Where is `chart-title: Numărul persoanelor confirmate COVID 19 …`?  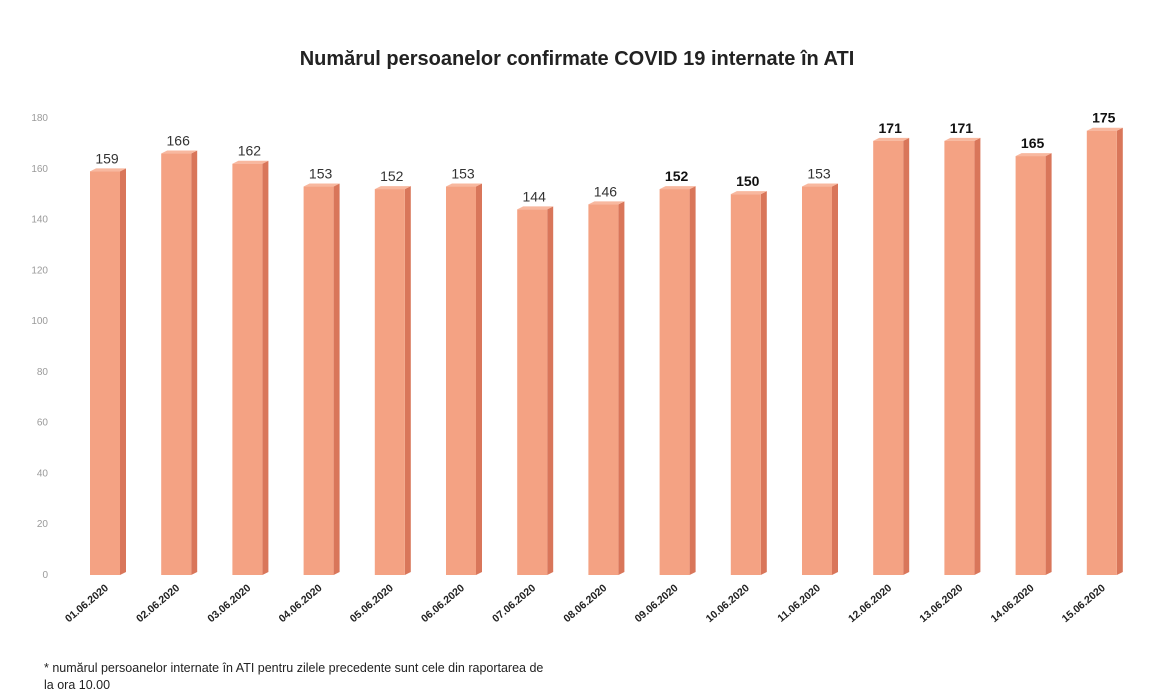 chart-title: Numărul persoanelor confirmate COVID 19 … is located at coordinates (577, 59).